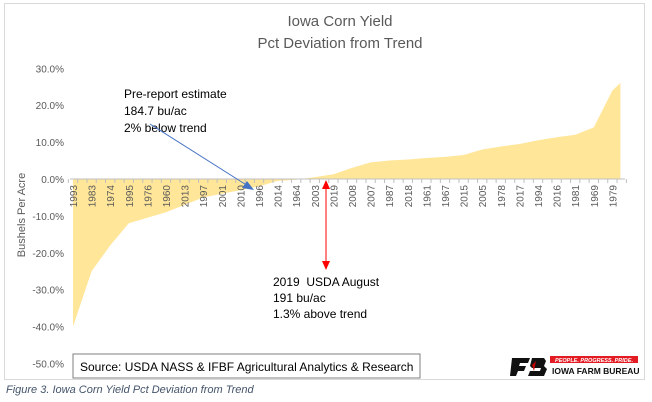 Image resolution: width=652 pixels, height=402 pixels. Describe the element at coordinates (297, 196) in the screenshot. I see `x-tick-label: 1964` at that location.